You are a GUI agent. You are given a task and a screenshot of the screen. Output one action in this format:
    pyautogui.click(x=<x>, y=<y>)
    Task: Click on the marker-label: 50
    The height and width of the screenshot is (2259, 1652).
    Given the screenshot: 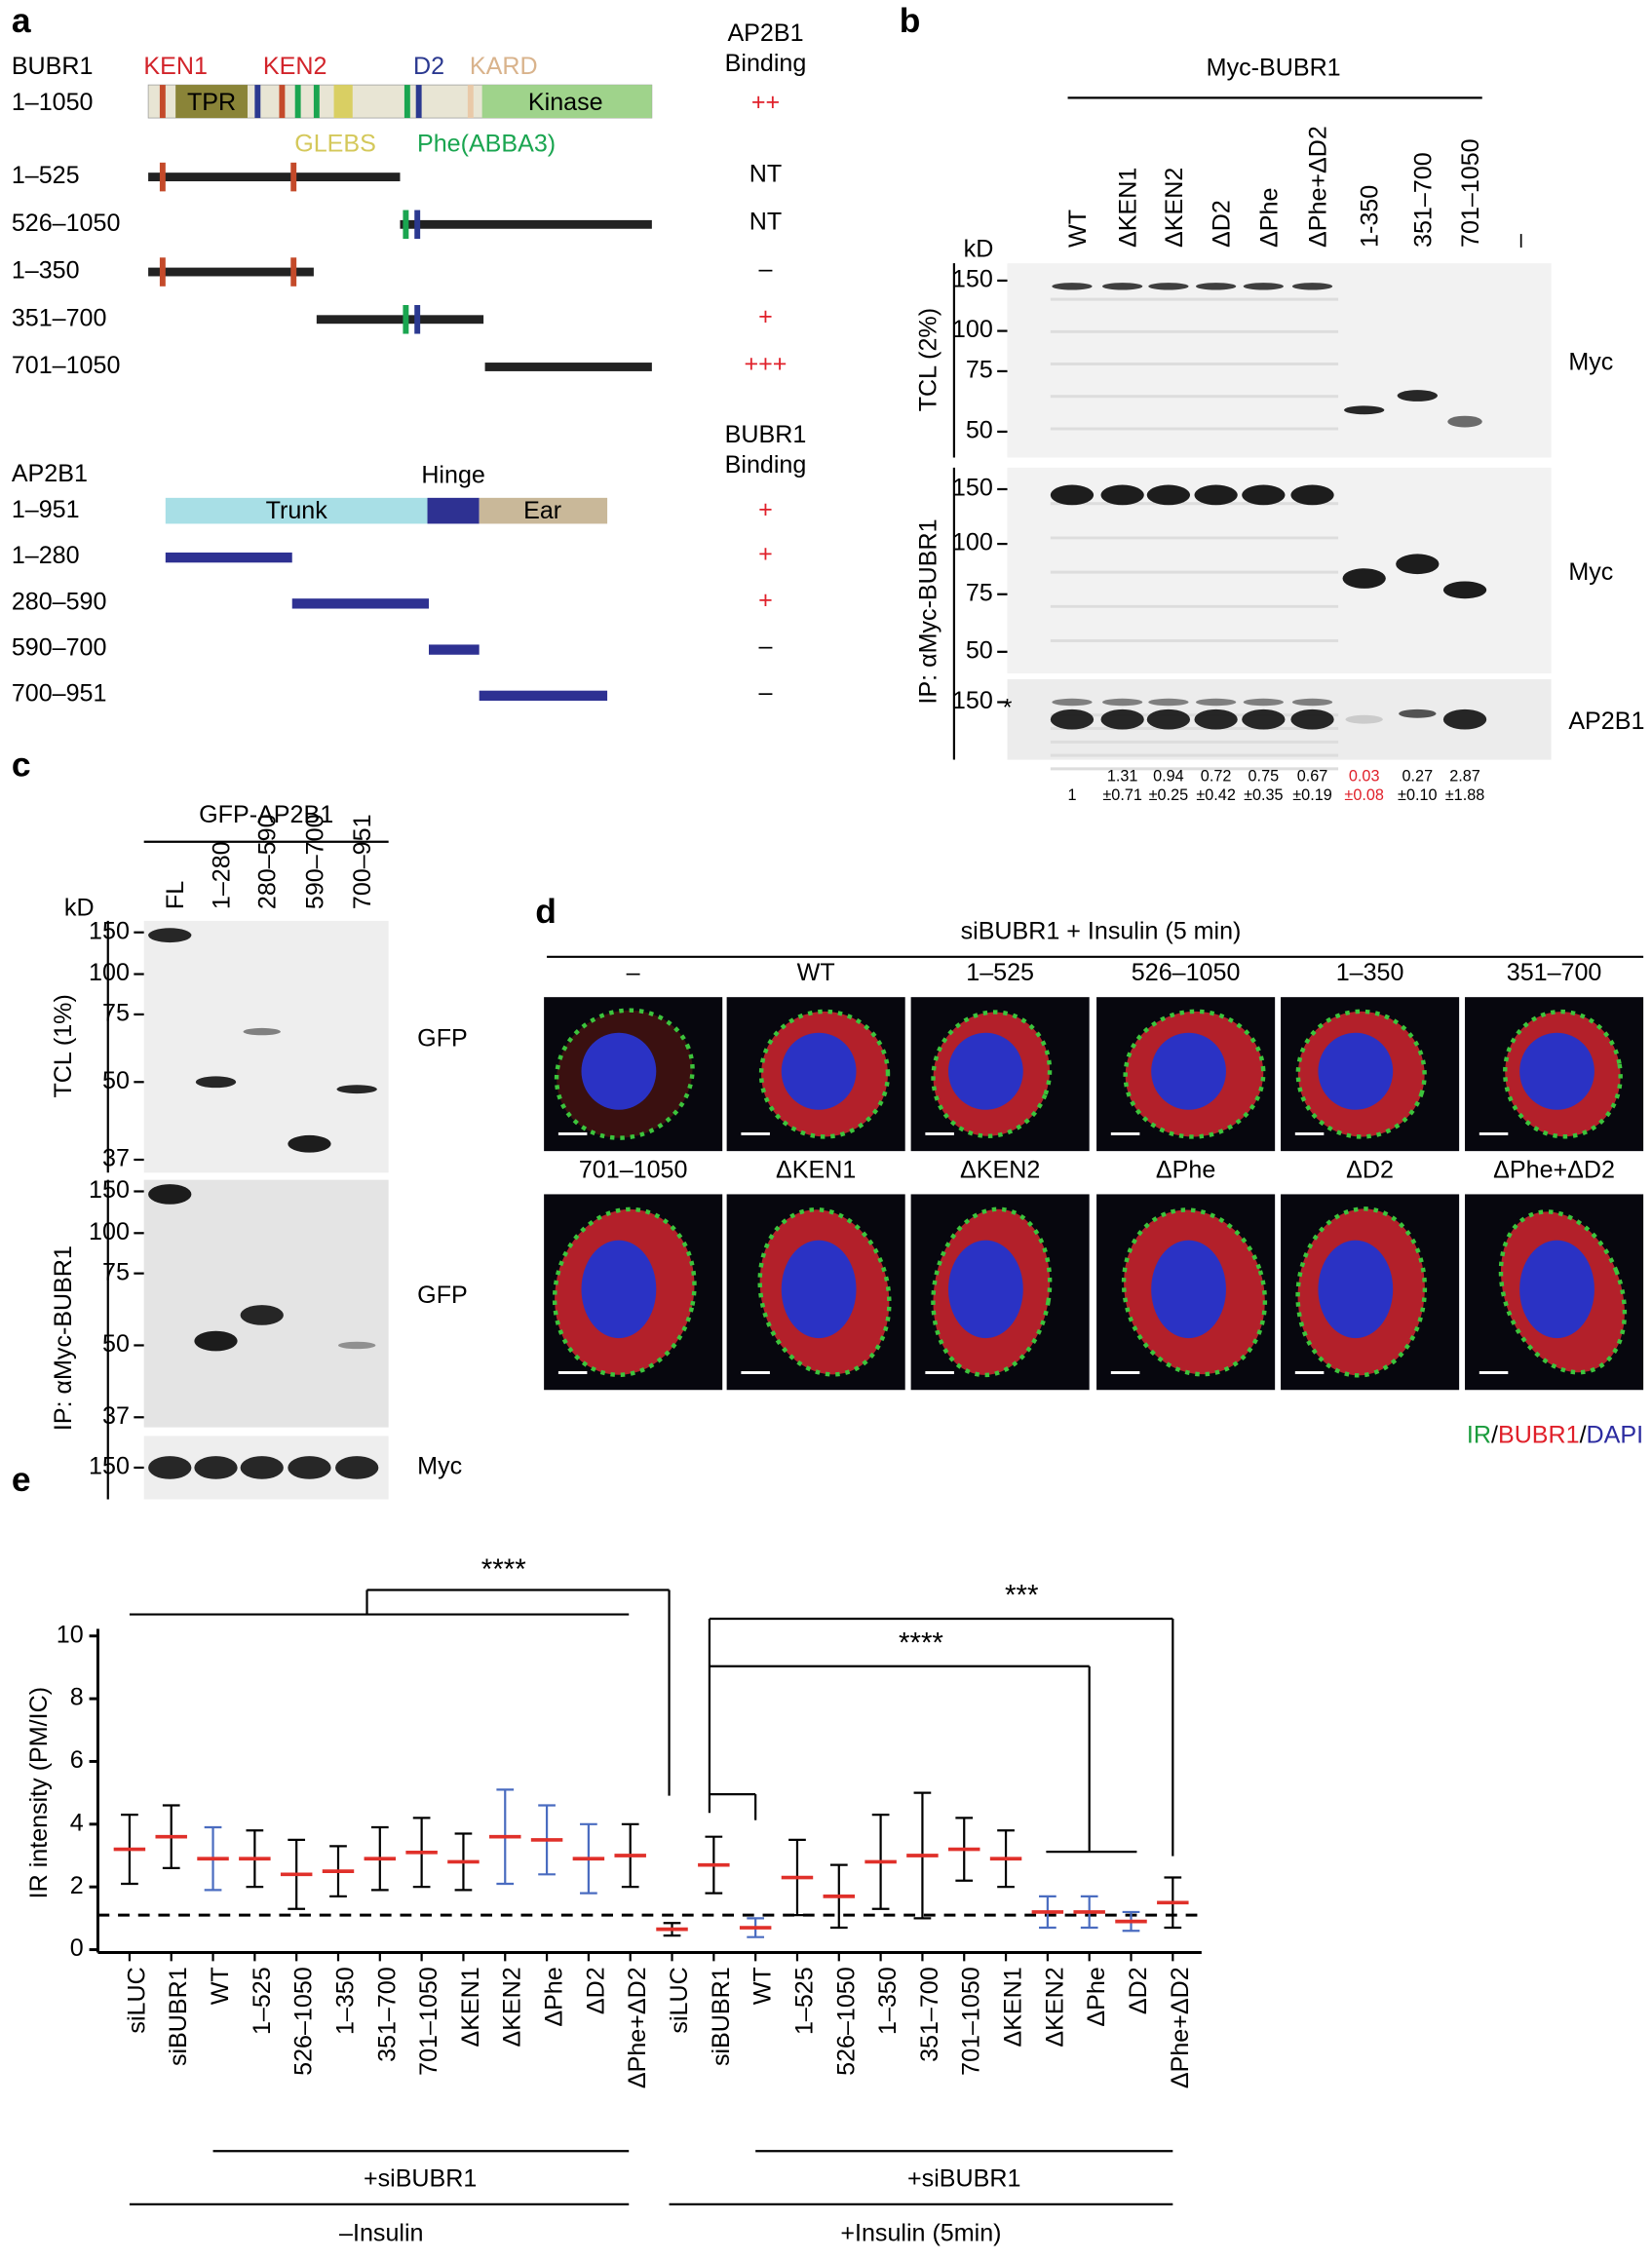 What is the action you would take?
    pyautogui.click(x=979, y=430)
    